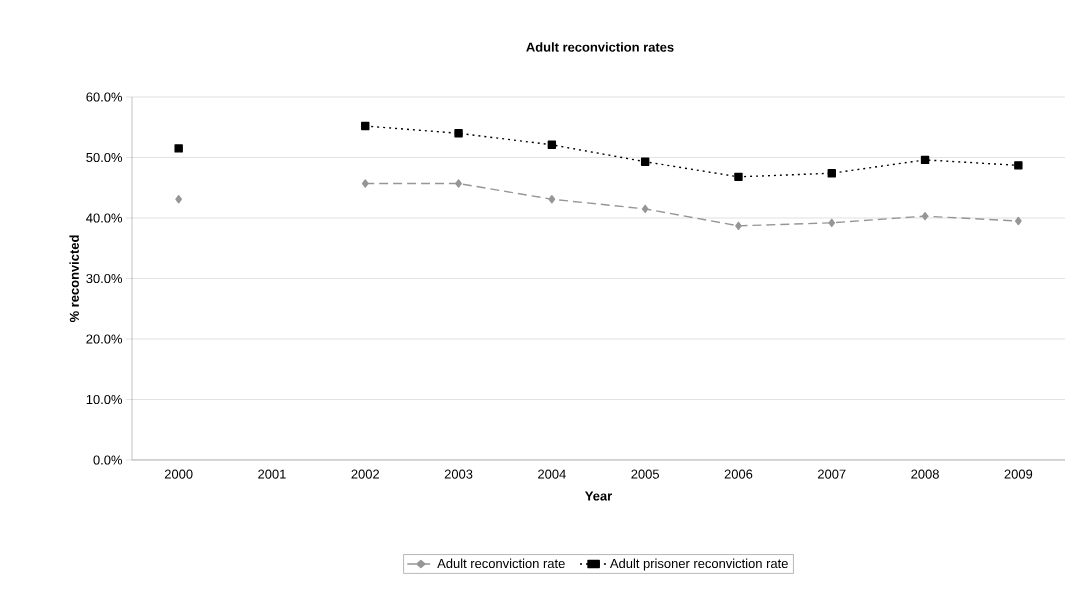  What do you see at coordinates (104, 157) in the screenshot?
I see `y-tick-label: 50.0%` at bounding box center [104, 157].